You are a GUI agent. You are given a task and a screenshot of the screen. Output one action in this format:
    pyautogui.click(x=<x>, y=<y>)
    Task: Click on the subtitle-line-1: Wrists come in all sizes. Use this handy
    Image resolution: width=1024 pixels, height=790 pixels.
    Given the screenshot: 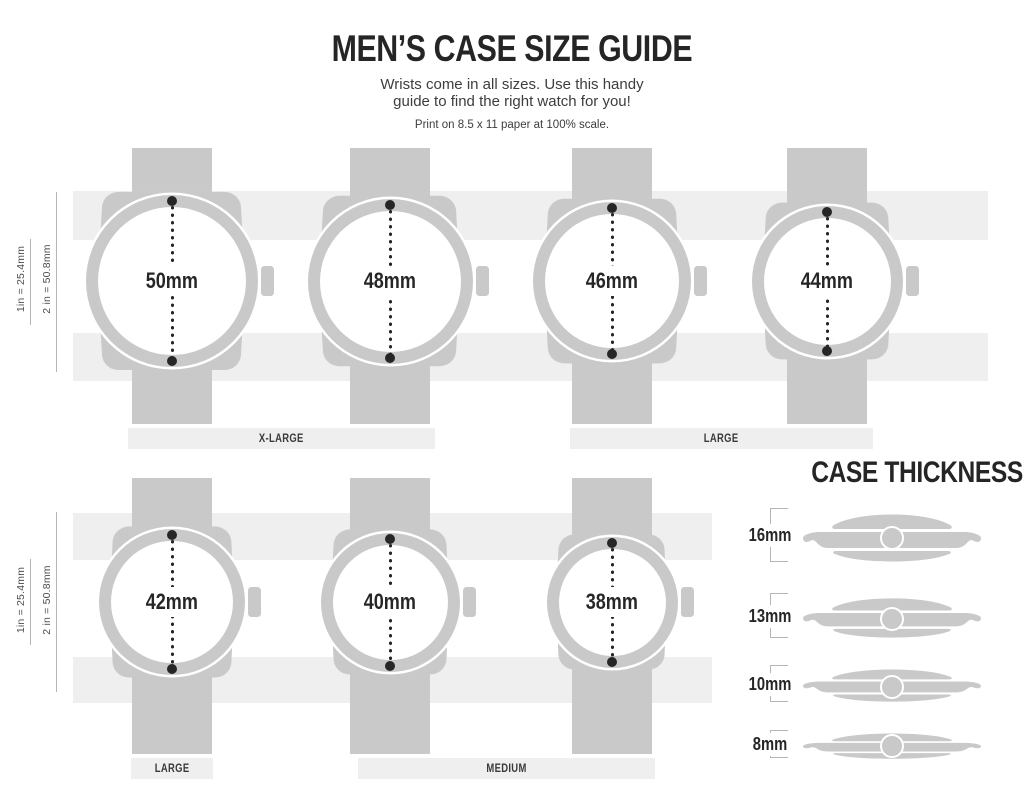 What is the action you would take?
    pyautogui.click(x=512, y=84)
    